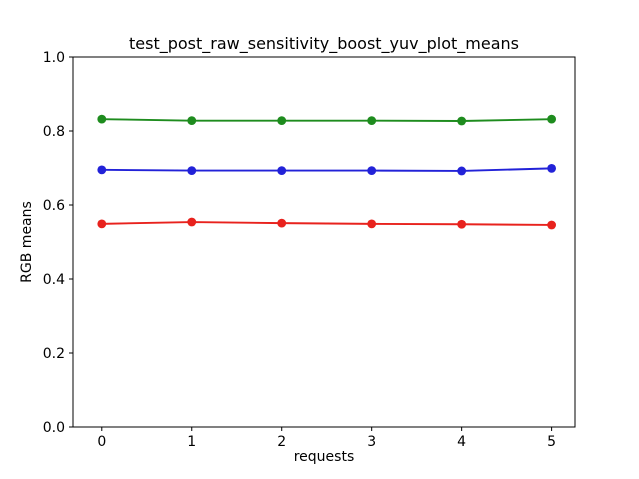 Image resolution: width=639 pixels, height=479 pixels. Describe the element at coordinates (326, 120) in the screenshot. I see `series-line-green-channel-mean` at that location.